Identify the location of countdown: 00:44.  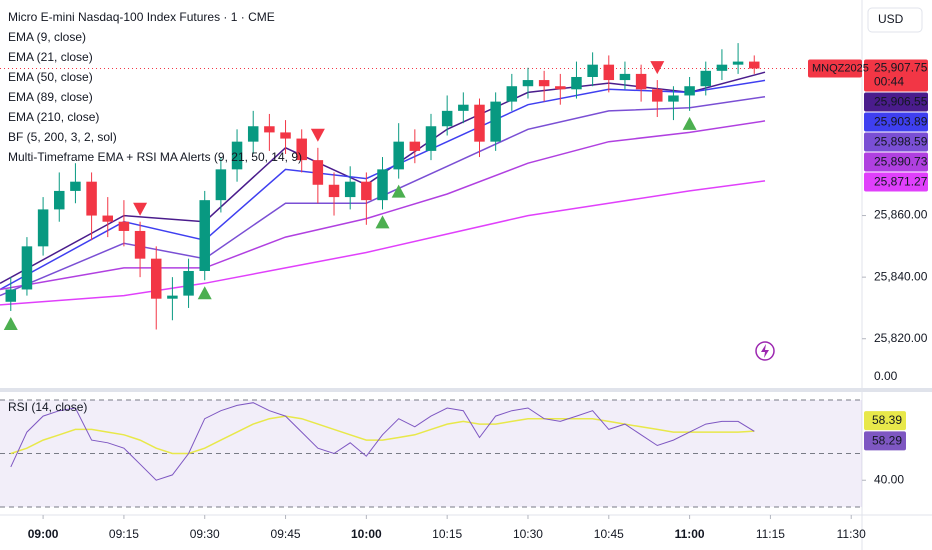
(889, 82).